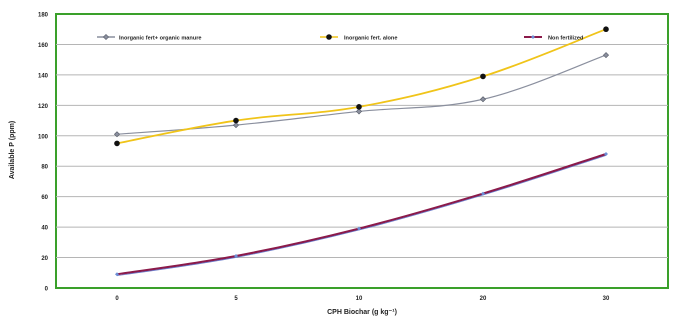 The image size is (673, 322). What do you see at coordinates (44, 168) in the screenshot?
I see `y-tick-label: 80` at bounding box center [44, 168].